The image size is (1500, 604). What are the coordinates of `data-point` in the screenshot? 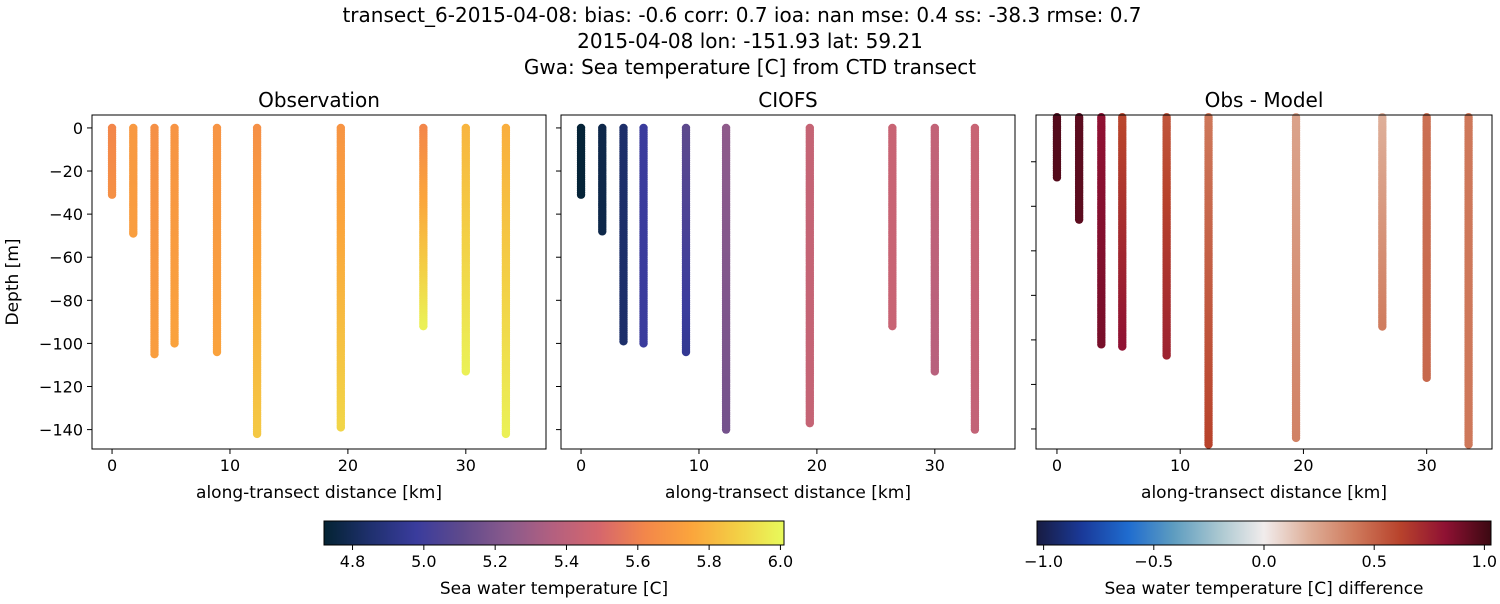 It's located at (1382, 326).